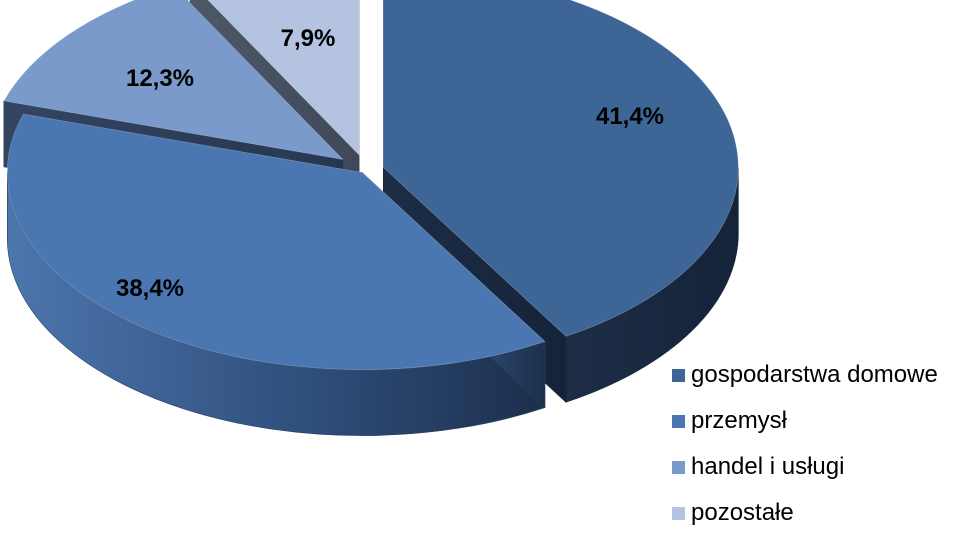  Describe the element at coordinates (630, 116) in the screenshot. I see `data-label: 41,4%` at that location.